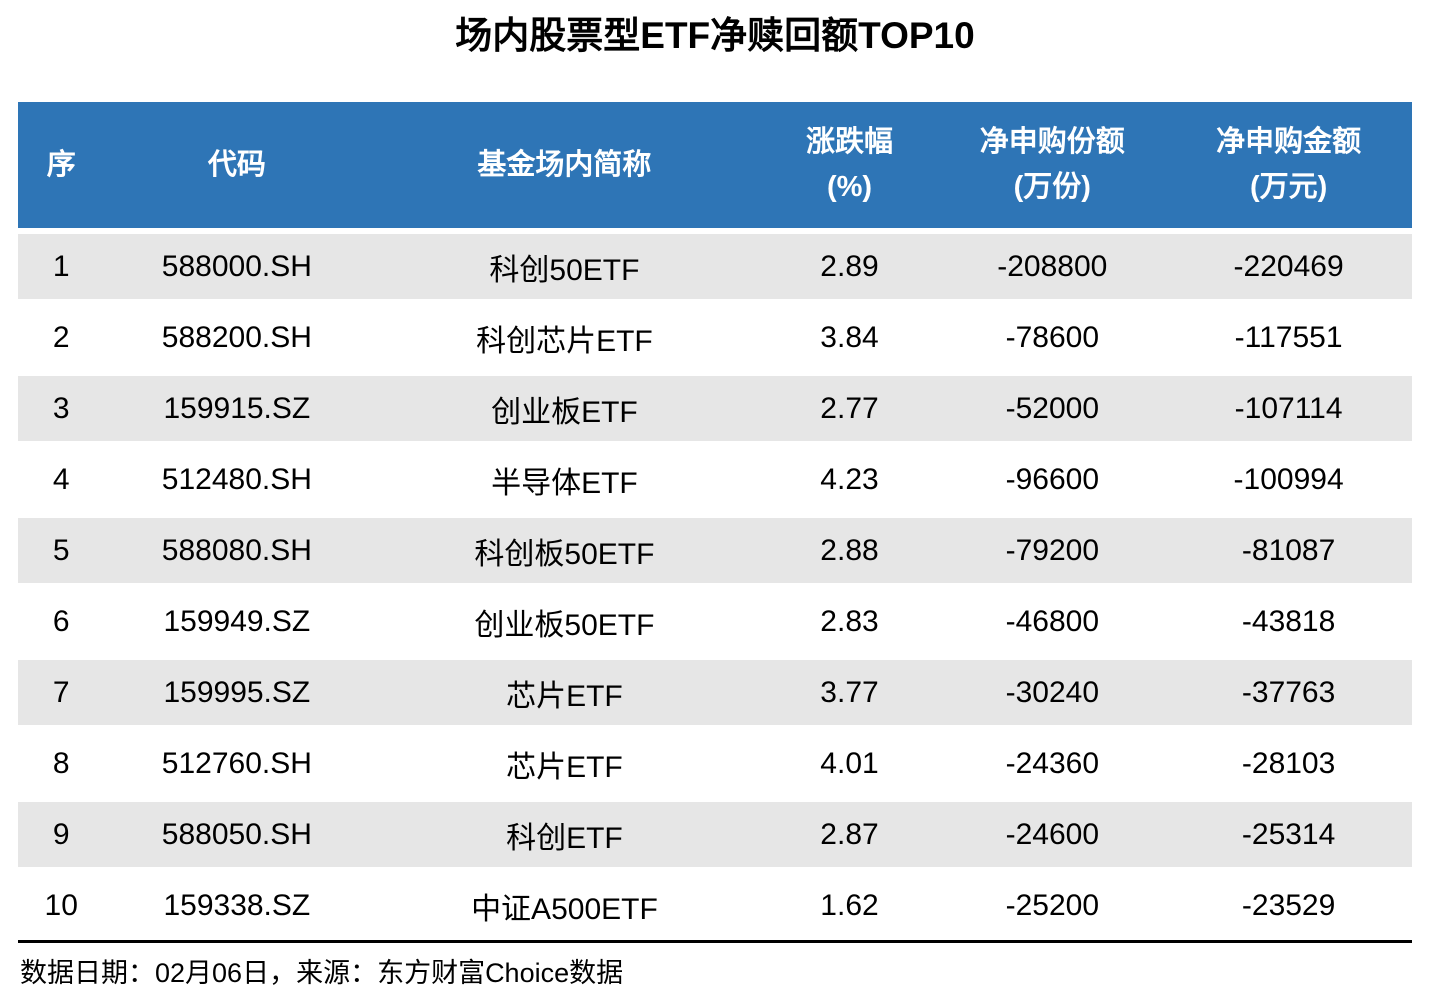 This screenshot has width=1430, height=1000. I want to click on cell-rank: 1, so click(61, 264).